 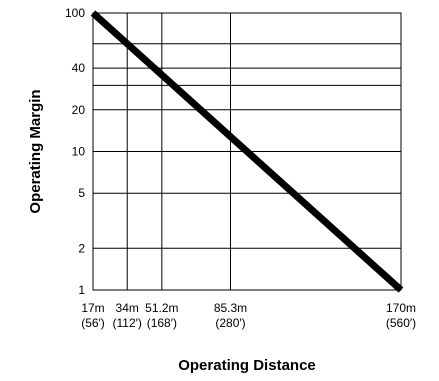 What do you see at coordinates (79, 110) in the screenshot?
I see `y-tick-label: 20` at bounding box center [79, 110].